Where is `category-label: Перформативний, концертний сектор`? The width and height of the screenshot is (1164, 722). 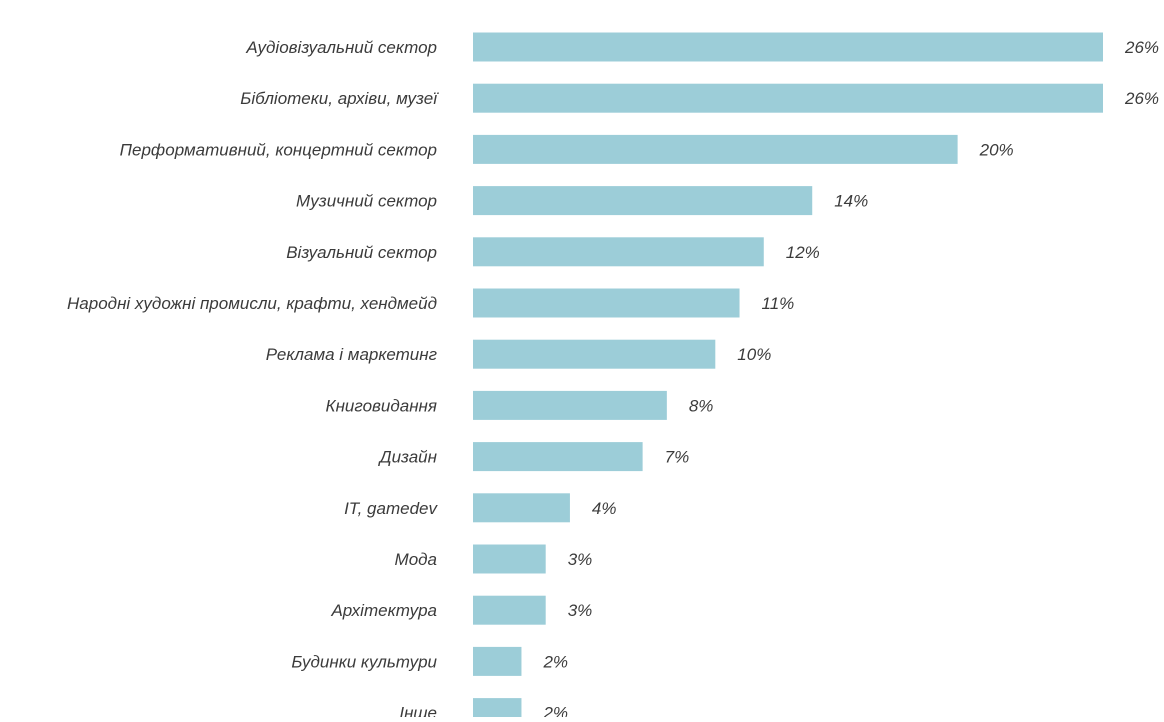 category-label: Перформативний, концертний сектор is located at coordinates (278, 149).